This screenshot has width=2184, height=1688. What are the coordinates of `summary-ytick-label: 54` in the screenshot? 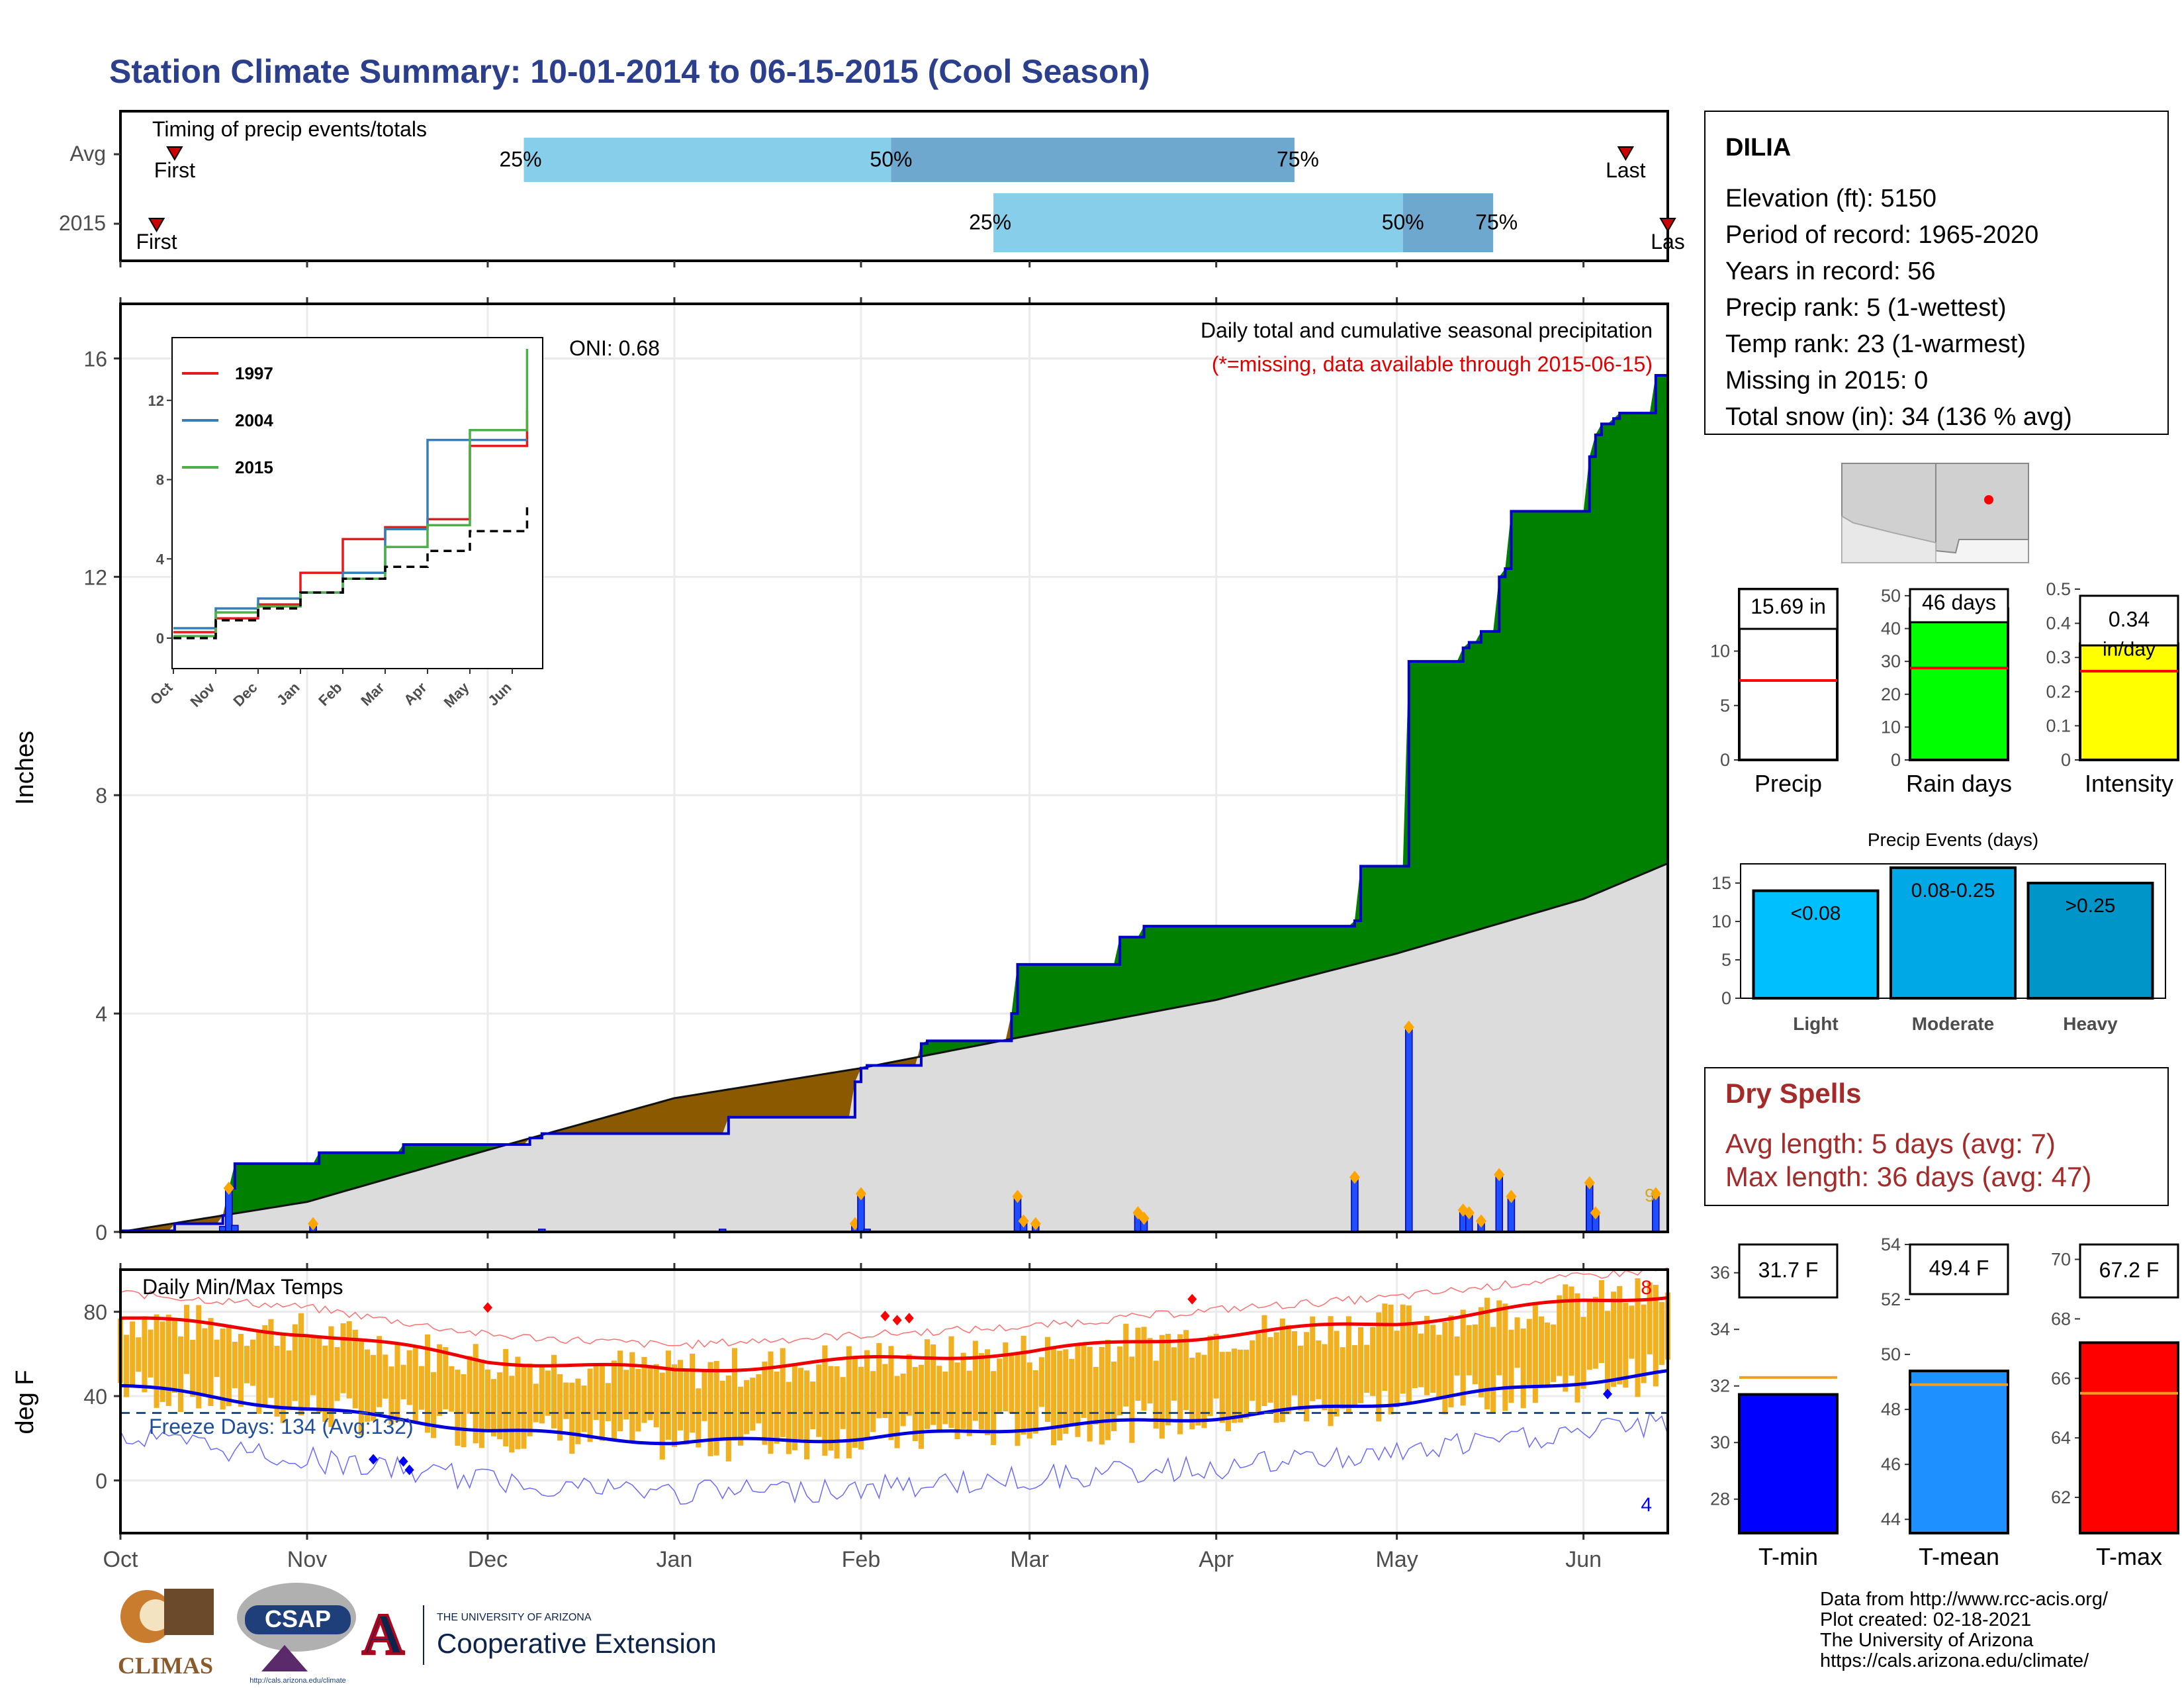 It's located at (1891, 1244).